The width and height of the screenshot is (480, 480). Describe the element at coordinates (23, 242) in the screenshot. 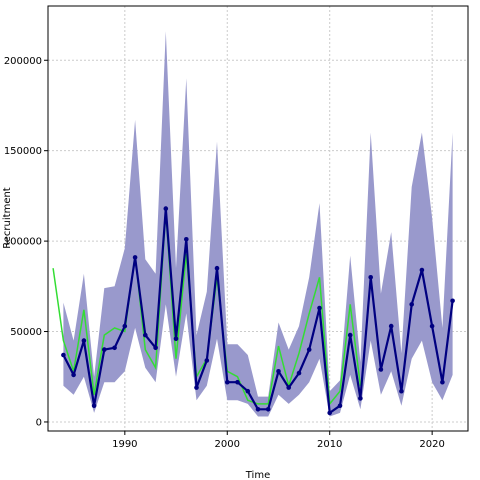

I see `y-tick-label: 100000` at that location.